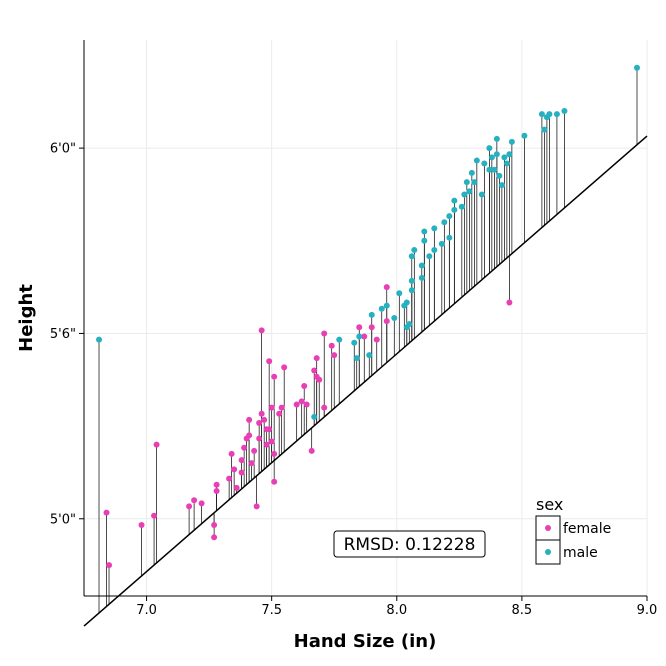 The height and width of the screenshot is (666, 666). Describe the element at coordinates (580, 553) in the screenshot. I see `legend-label-male: male` at that location.